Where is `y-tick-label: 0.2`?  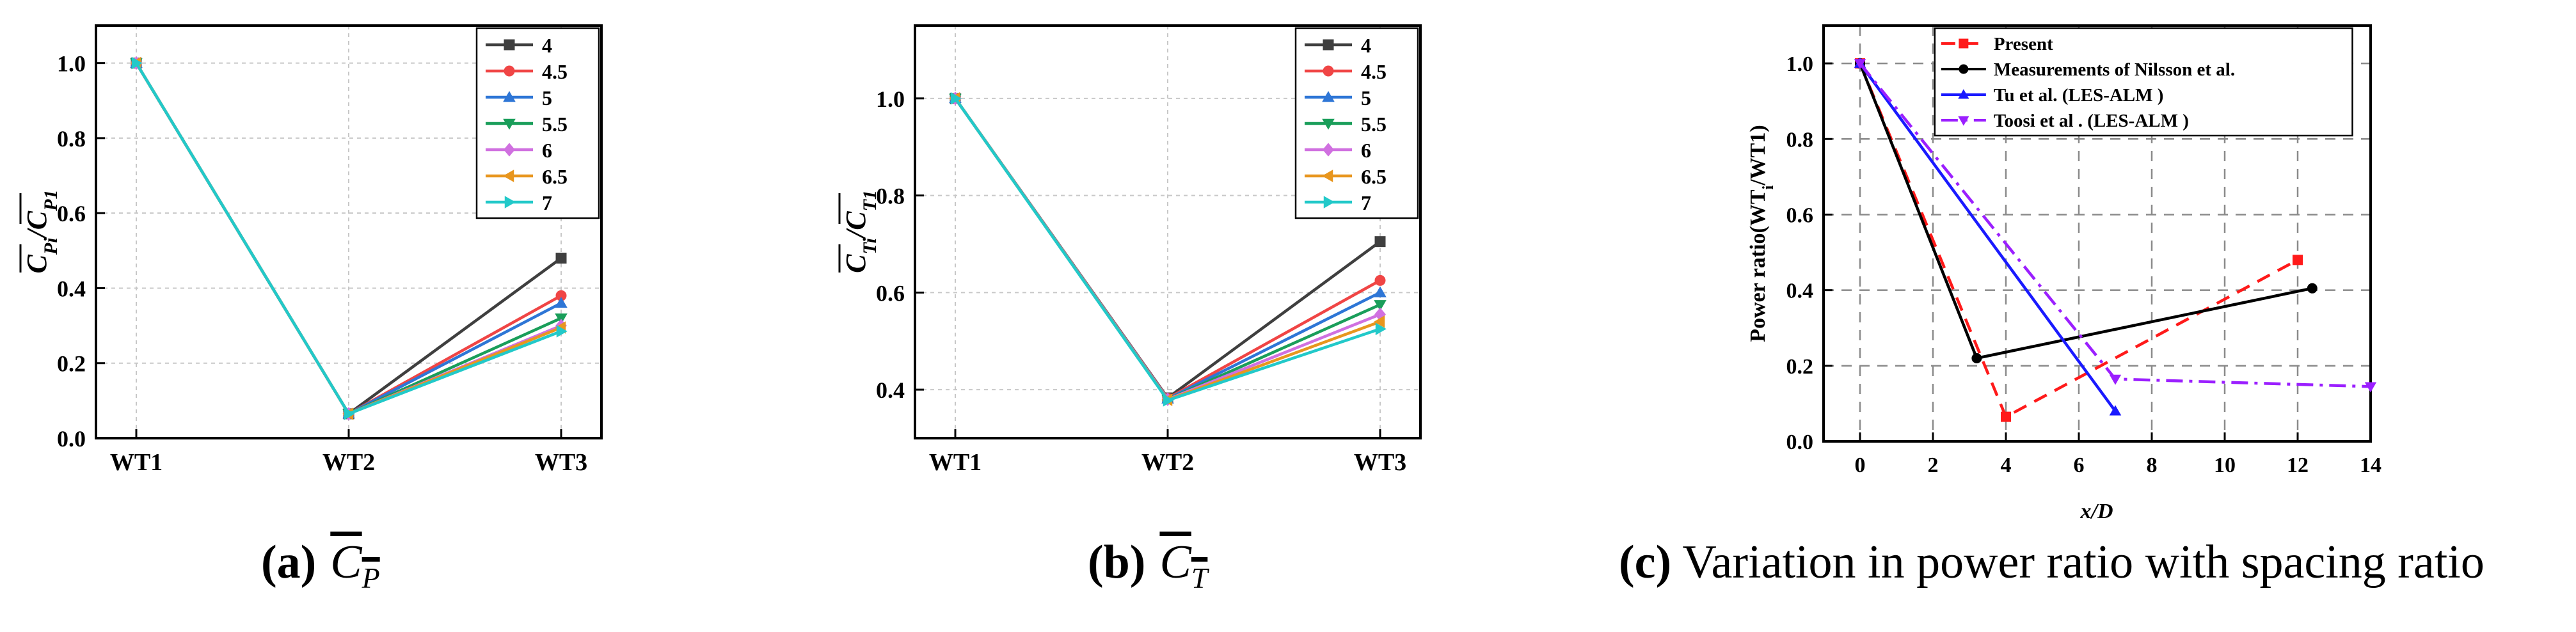
y-tick-label: 0.2 is located at coordinates (72, 364).